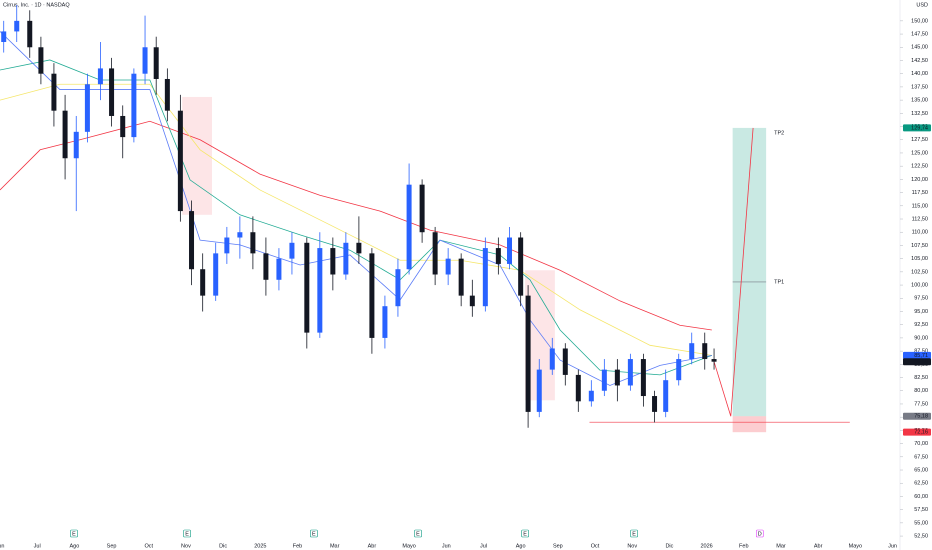 The image size is (932, 550). I want to click on y-tick-label: 60,00, so click(921, 497).